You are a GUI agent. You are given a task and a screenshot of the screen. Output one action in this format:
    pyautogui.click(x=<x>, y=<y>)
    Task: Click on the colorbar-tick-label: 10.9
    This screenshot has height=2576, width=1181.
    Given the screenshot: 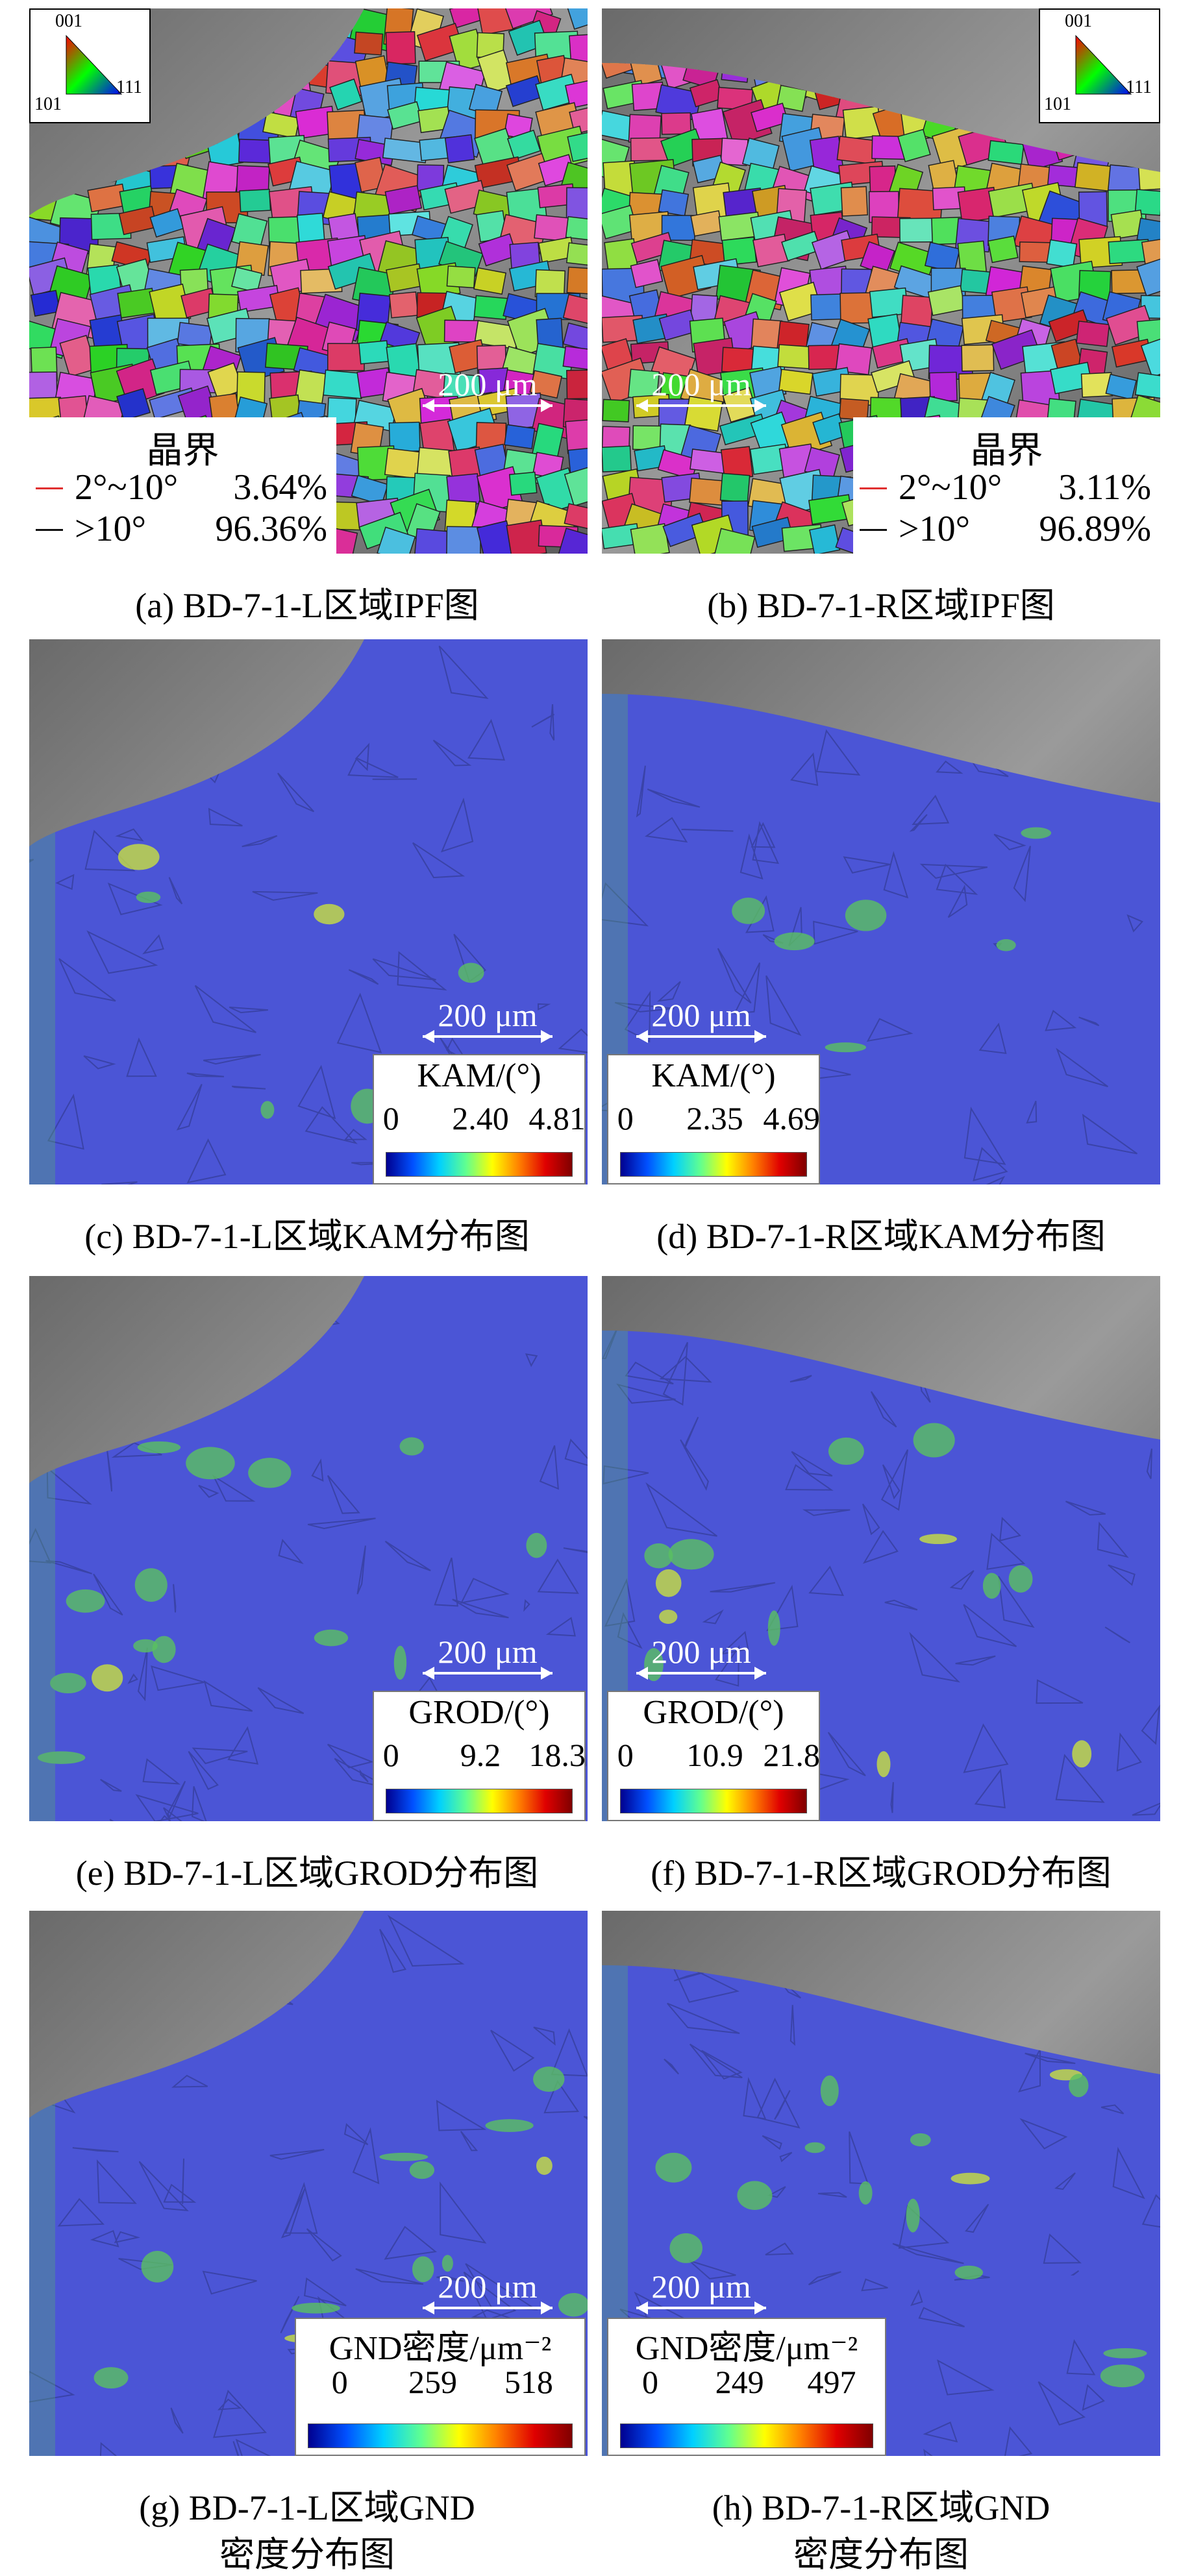 What is the action you would take?
    pyautogui.click(x=714, y=1755)
    